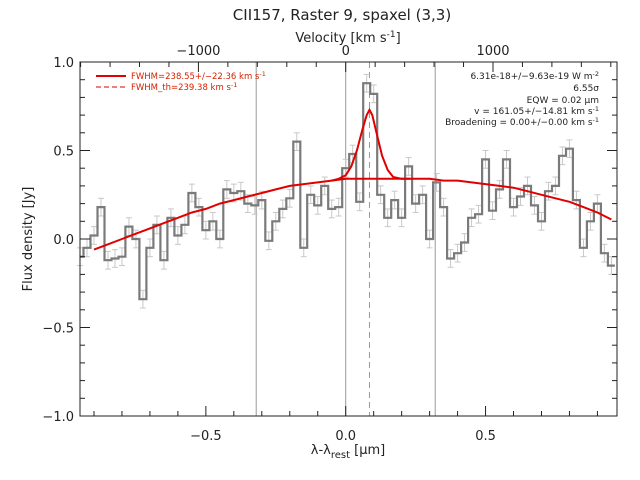 The height and width of the screenshot is (480, 640). What do you see at coordinates (63, 152) in the screenshot?
I see `y-tick-label-3: 0.5` at bounding box center [63, 152].